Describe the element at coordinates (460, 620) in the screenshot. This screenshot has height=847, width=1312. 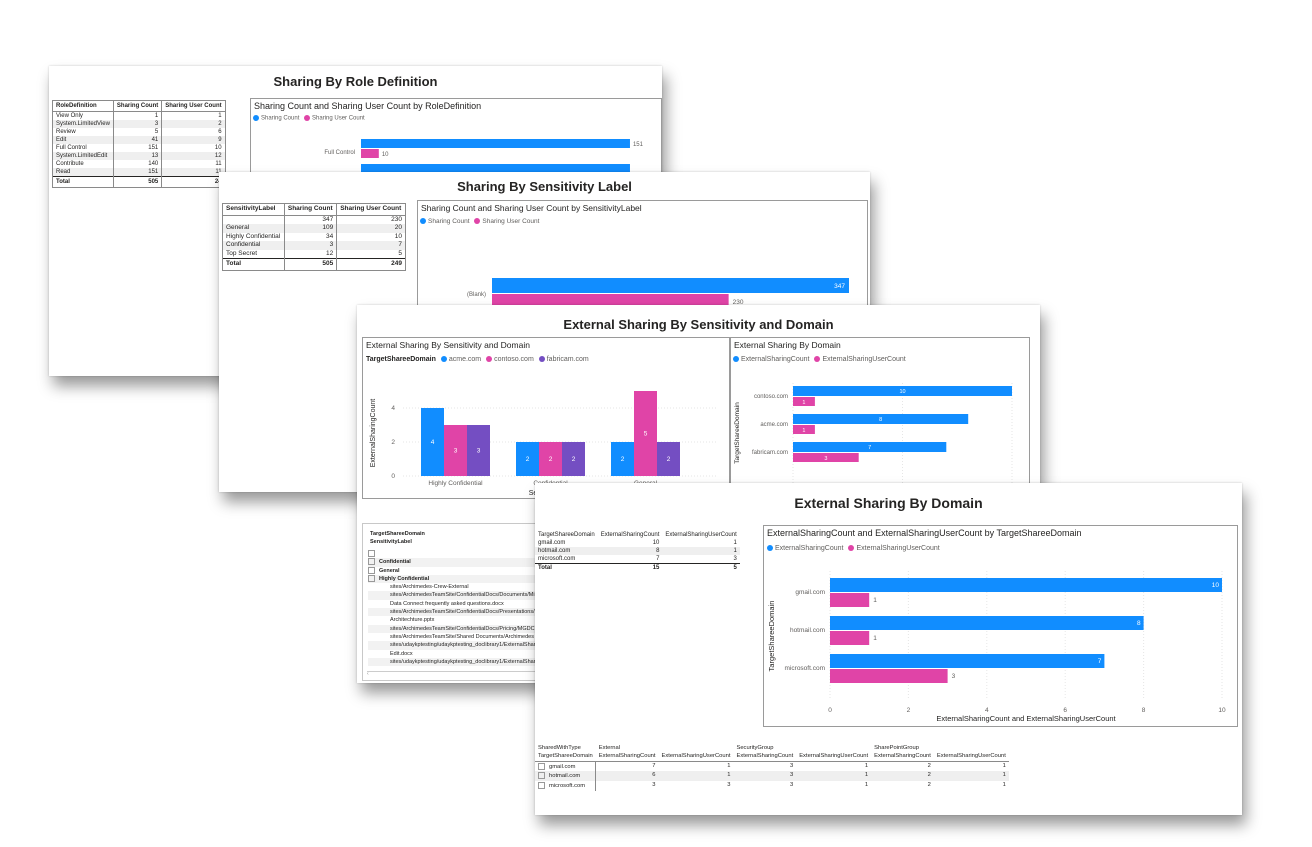
I see `tree-row: Architechture.pptx` at that location.